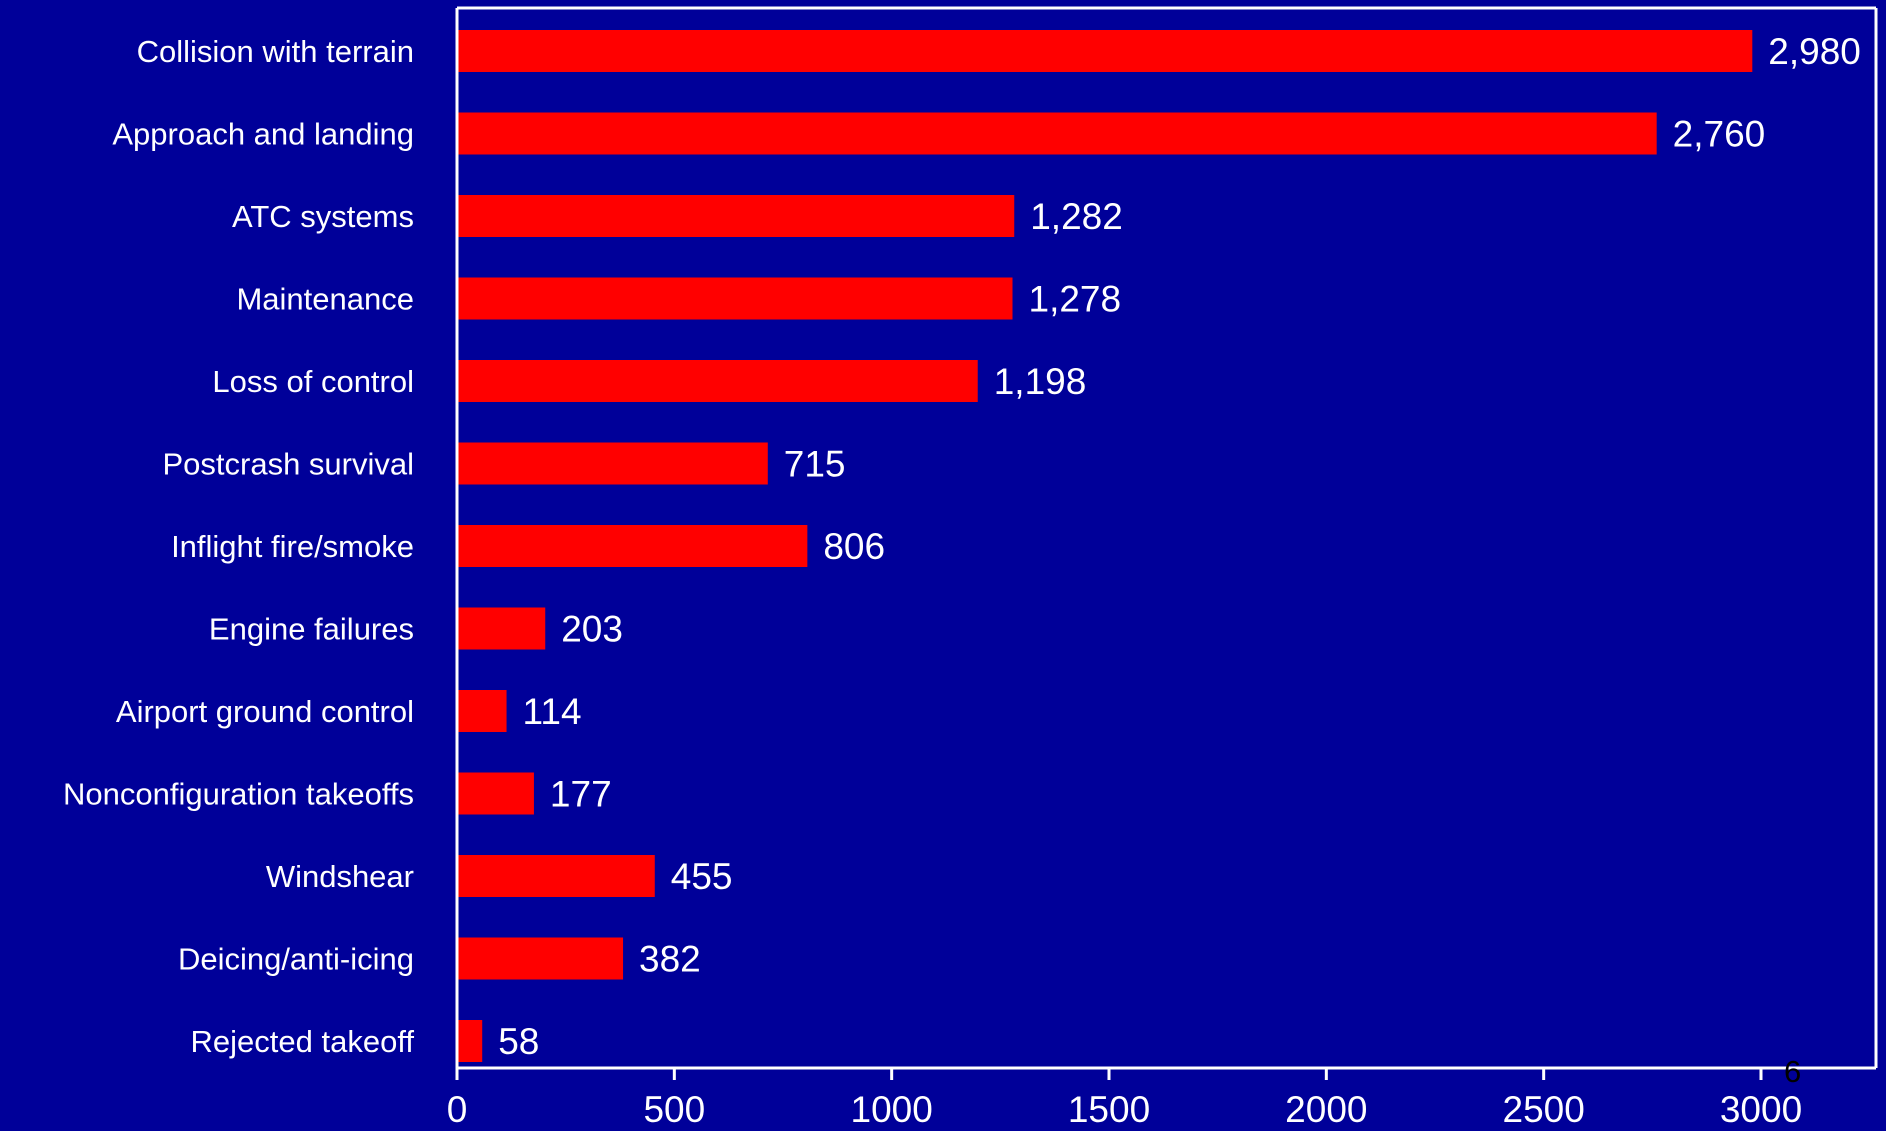 This screenshot has height=1131, width=1886. Describe the element at coordinates (501, 628) in the screenshot. I see `bar-engine-failures` at that location.